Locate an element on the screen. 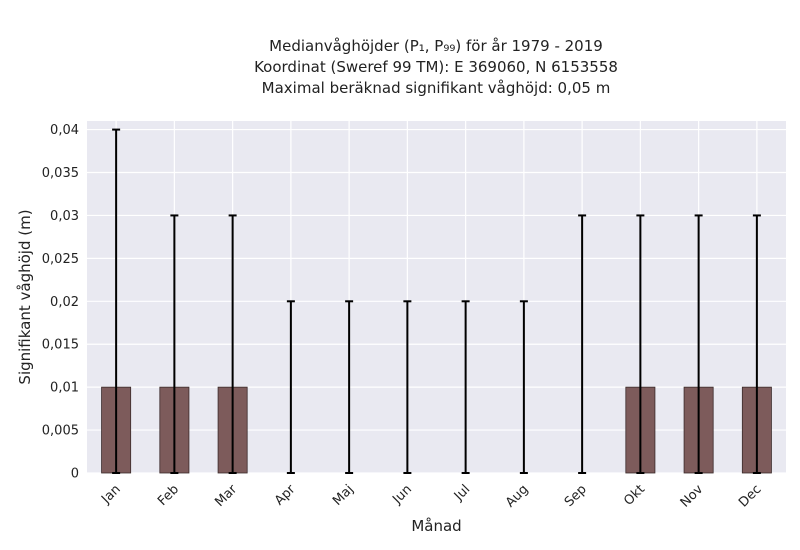 The height and width of the screenshot is (550, 800). error-bar-jul is located at coordinates (465, 387).